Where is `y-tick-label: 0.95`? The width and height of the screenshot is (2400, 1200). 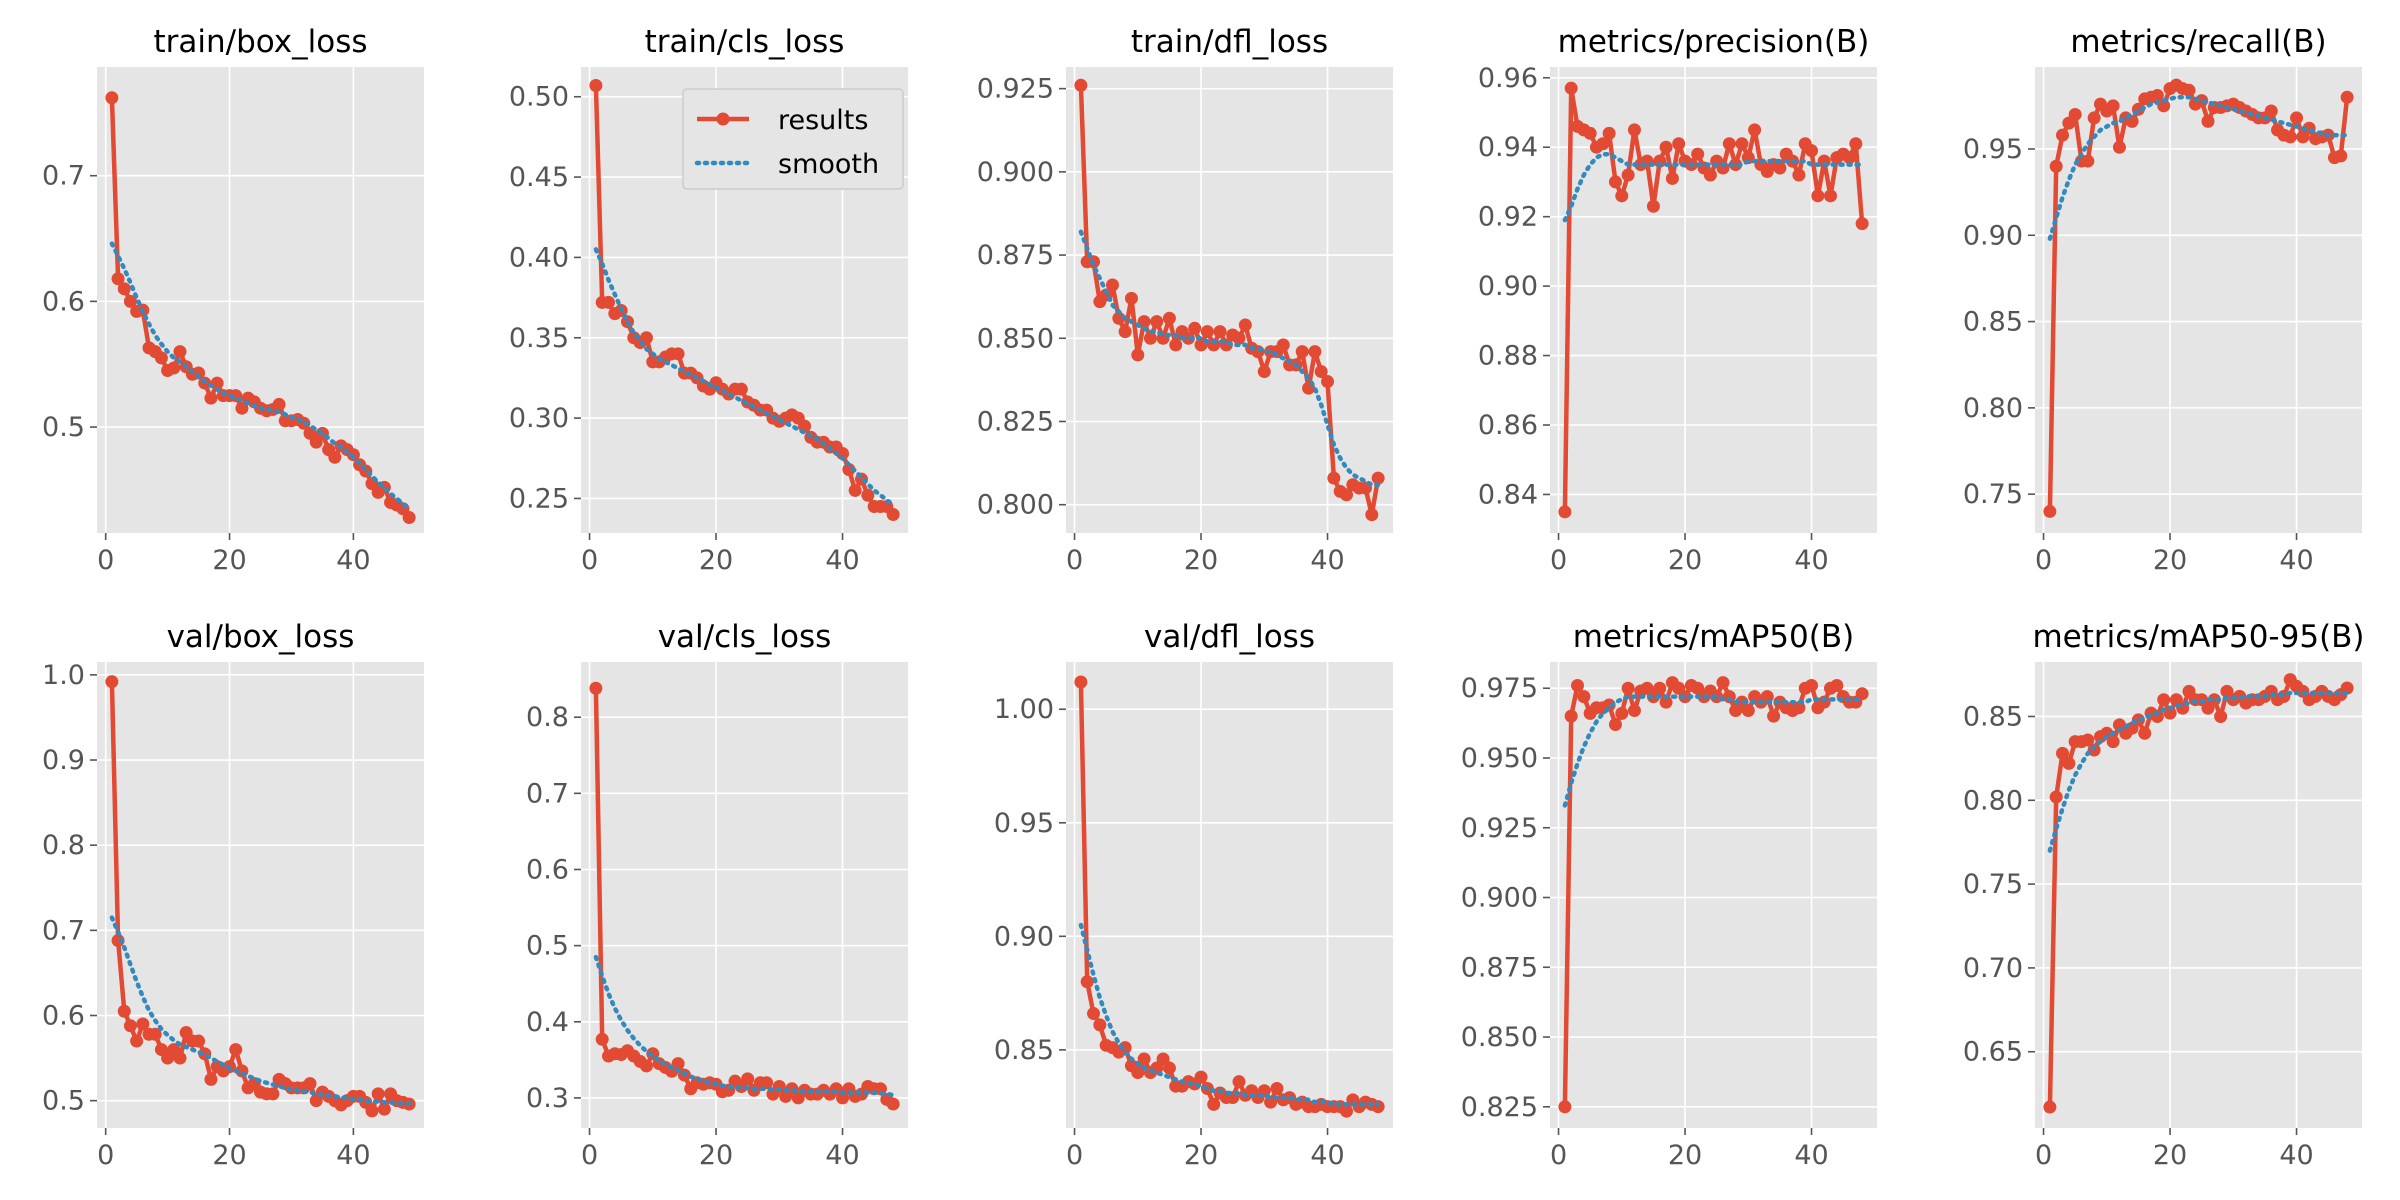
y-tick-label: 0.95 is located at coordinates (1993, 149).